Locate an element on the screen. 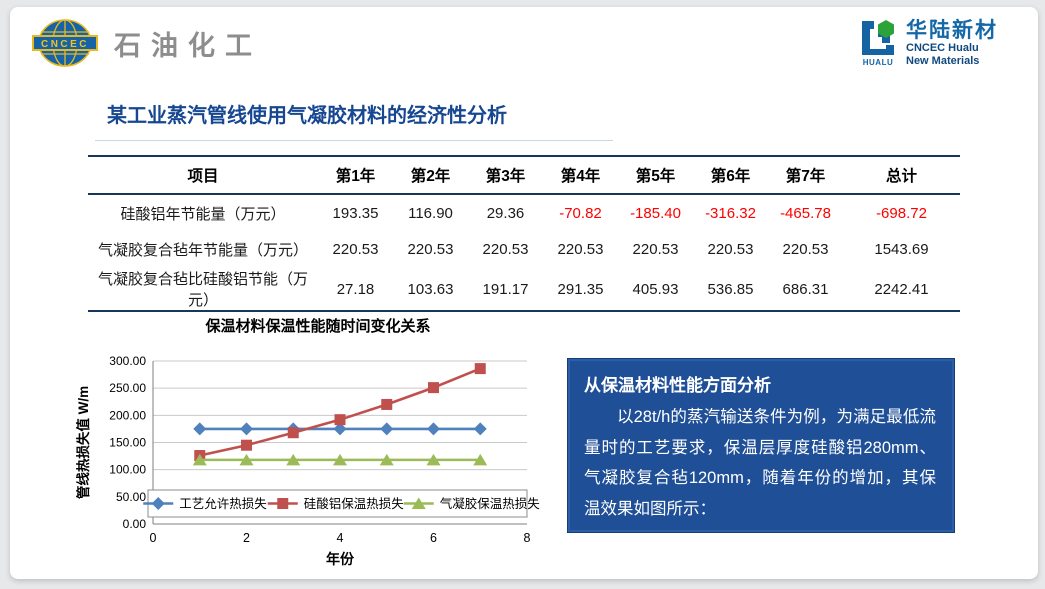  cncec-globe-icon: CNCEC is located at coordinates (65, 43).